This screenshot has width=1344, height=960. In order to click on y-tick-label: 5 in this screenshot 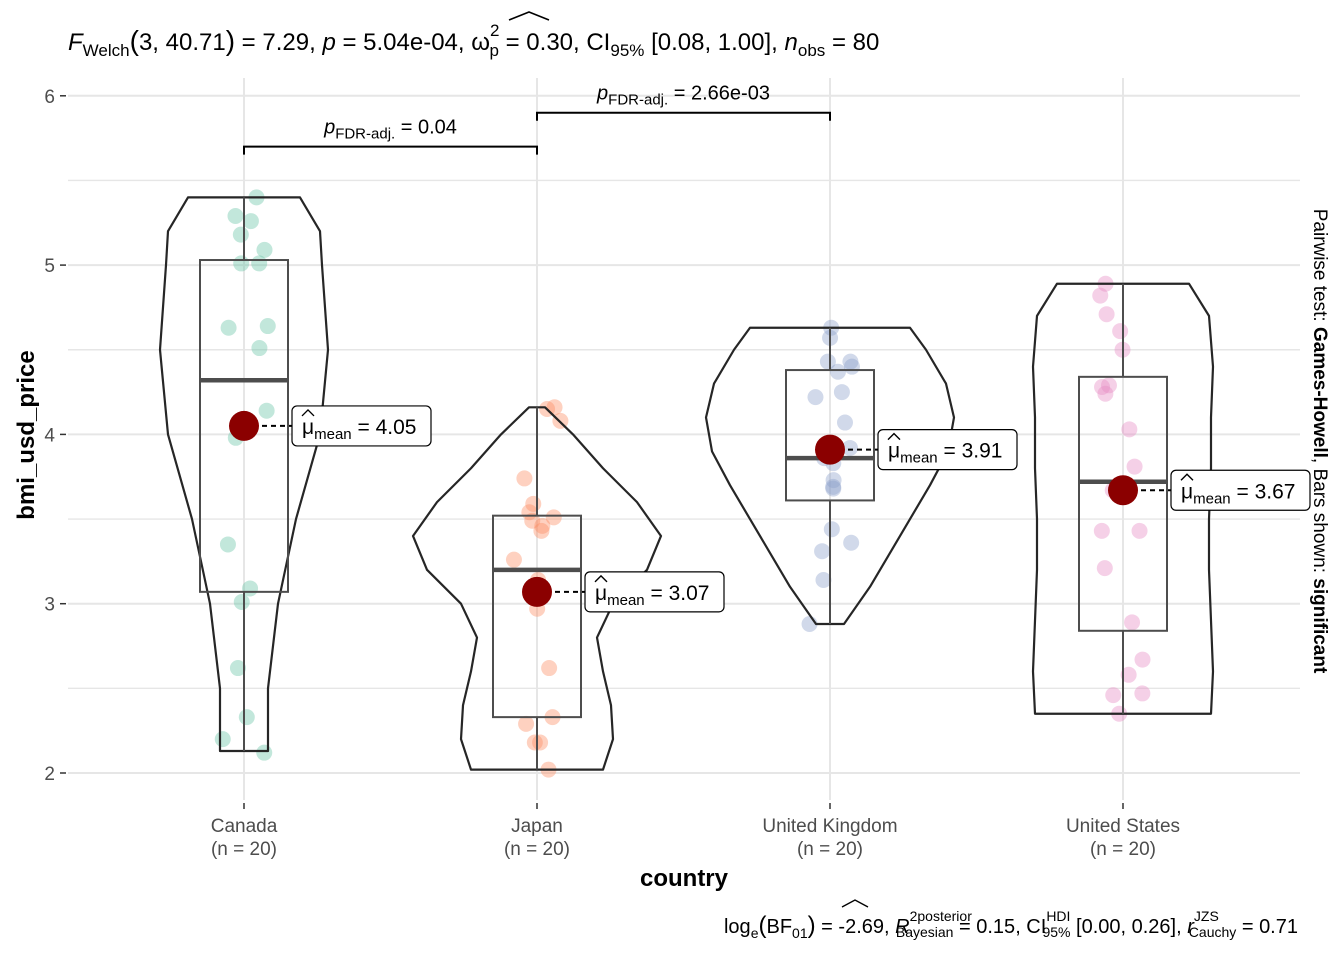, I will do `click(49, 266)`.